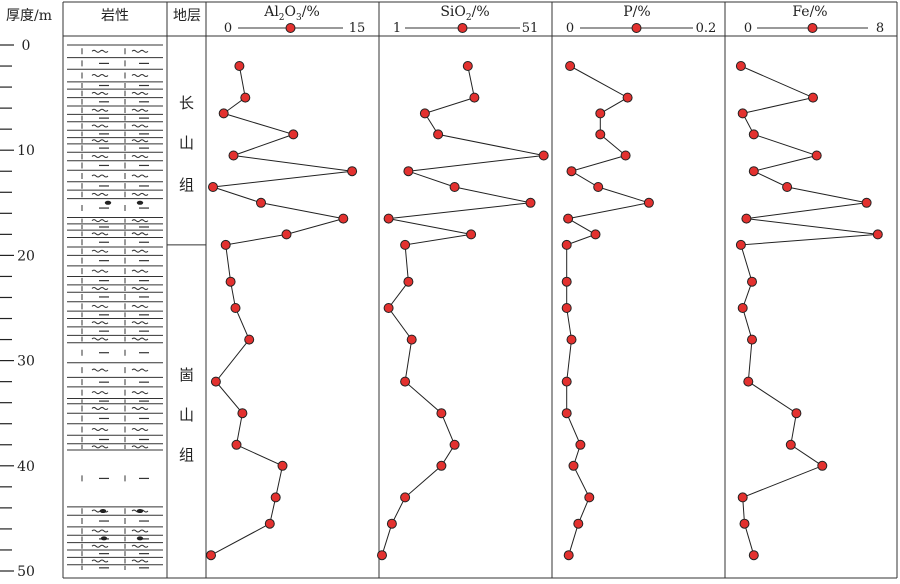 The height and width of the screenshot is (584, 900). I want to click on depth-tick-label: 20, so click(26, 256).